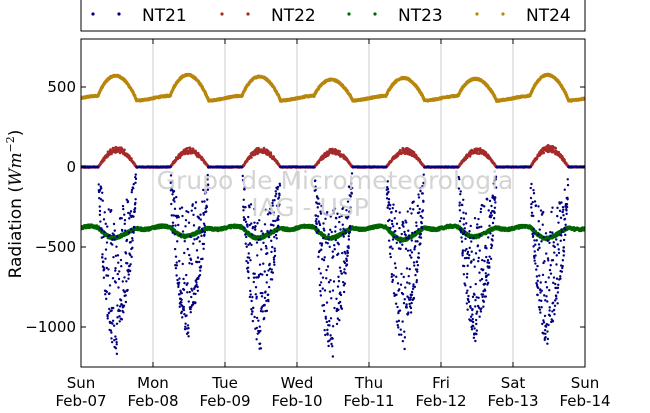 Image resolution: width=650 pixels, height=413 pixels. I want to click on legend: NT21 NT22 NT23 NT24, so click(333, 15).